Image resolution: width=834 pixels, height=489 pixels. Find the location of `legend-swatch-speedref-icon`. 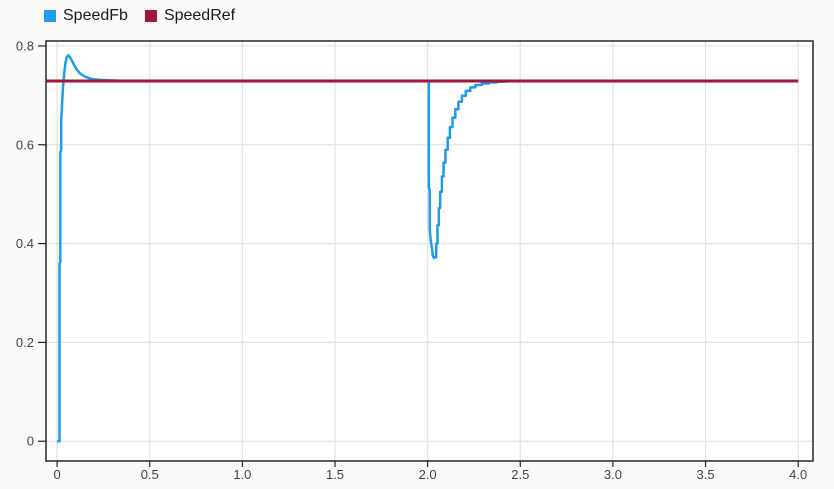

legend-swatch-speedref-icon is located at coordinates (150, 16).